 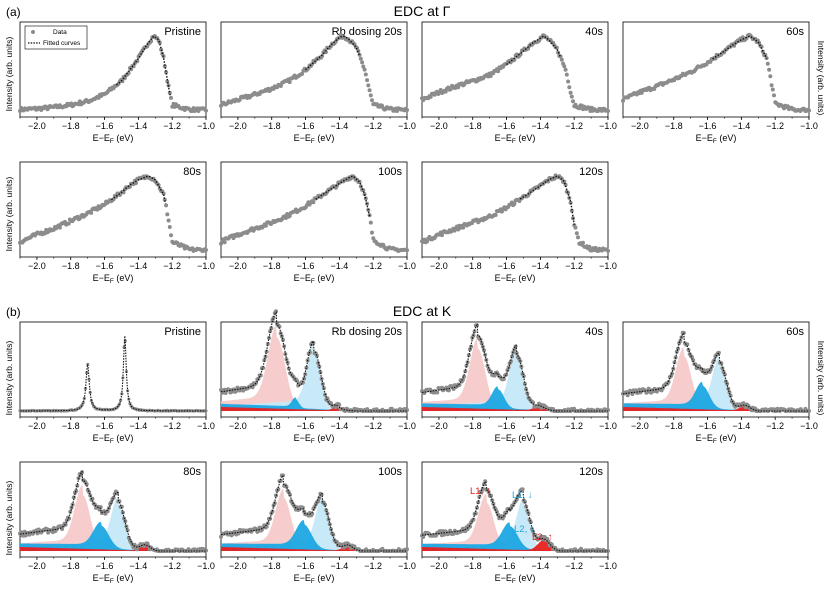 I want to click on panel-label: 100s, so click(x=390, y=172).